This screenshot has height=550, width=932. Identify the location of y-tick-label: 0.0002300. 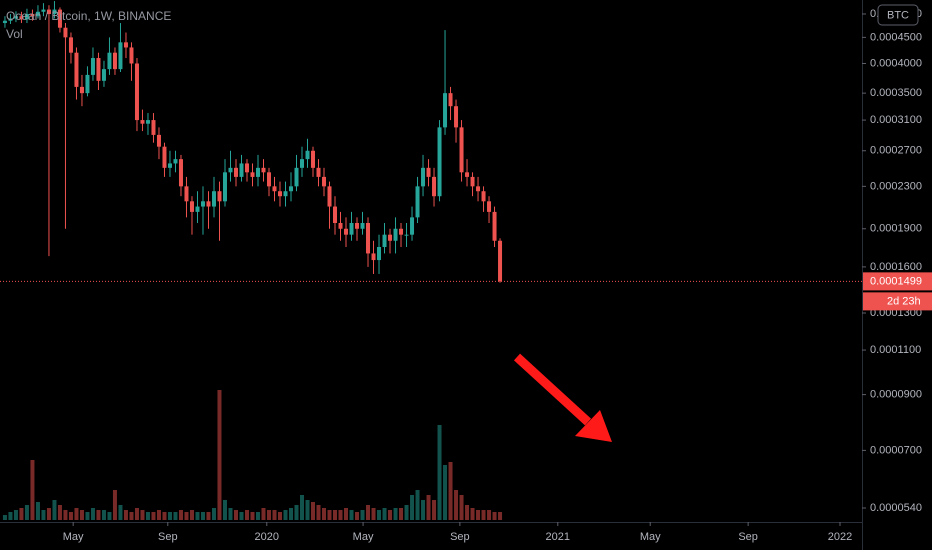
(896, 186).